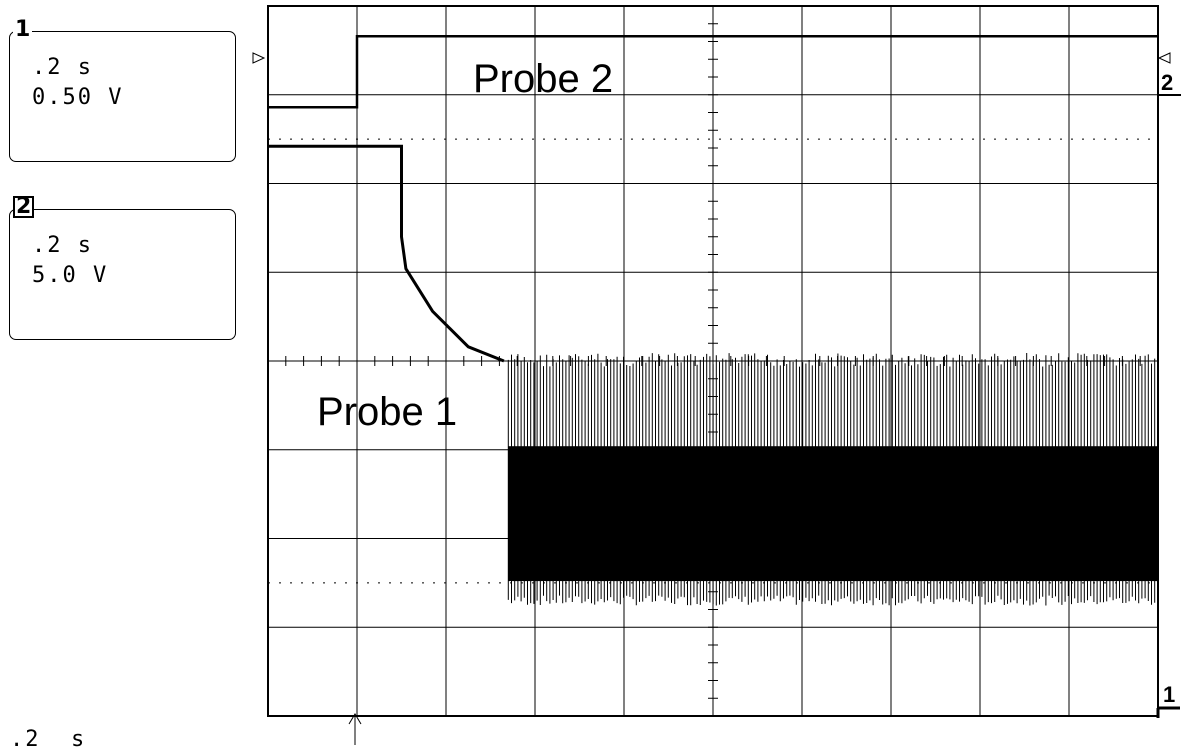 The height and width of the screenshot is (756, 1184). Describe the element at coordinates (386, 253) in the screenshot. I see `trace-probe-1-decay` at that location.